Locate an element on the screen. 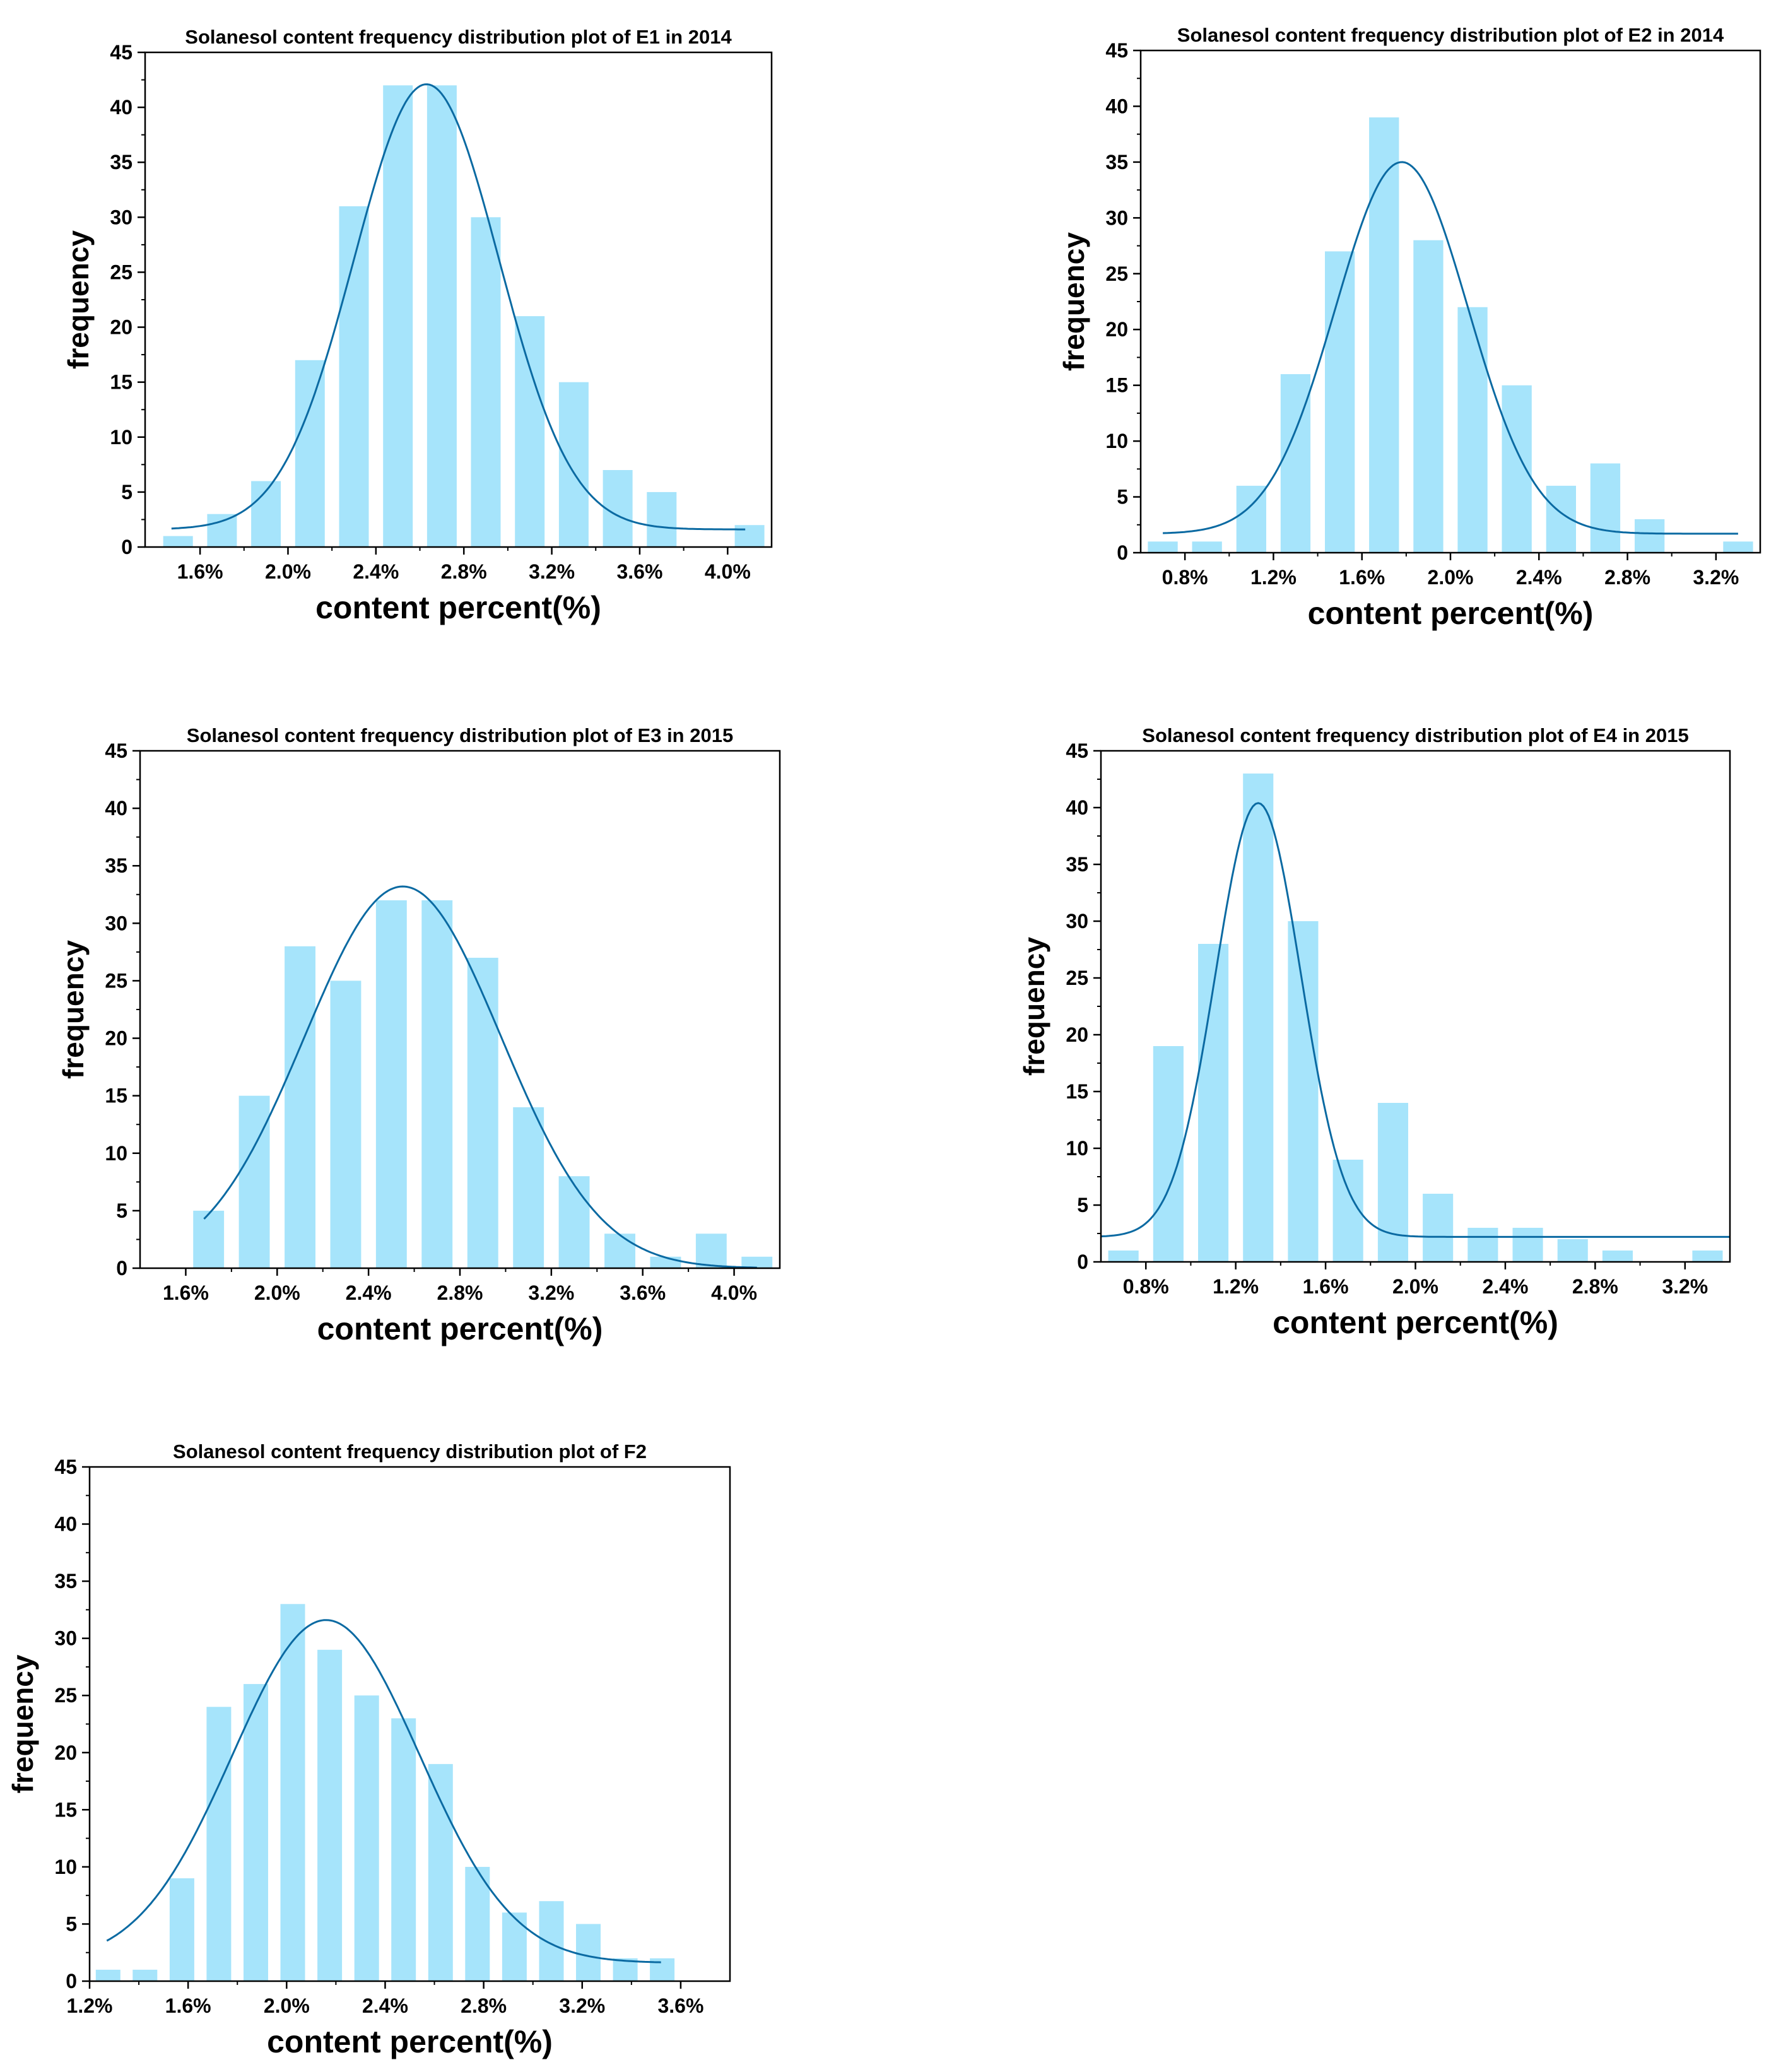 The width and height of the screenshot is (1776, 2072). x-tick-label: 4.0% is located at coordinates (734, 1292).